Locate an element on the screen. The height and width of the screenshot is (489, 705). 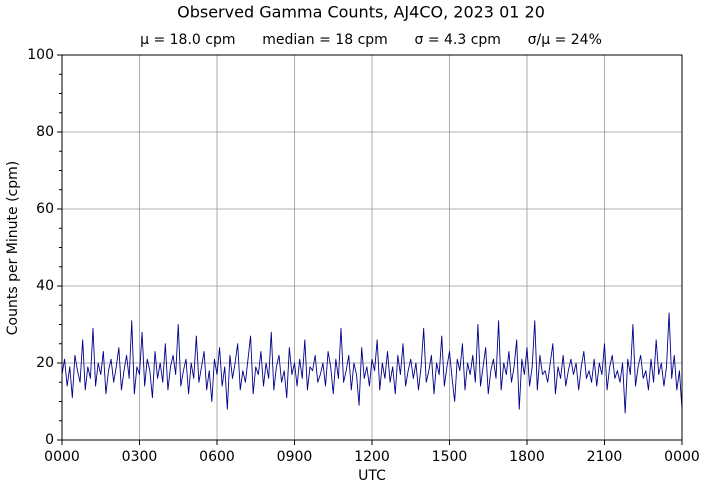
x-tick-label: 2100 is located at coordinates (605, 457).